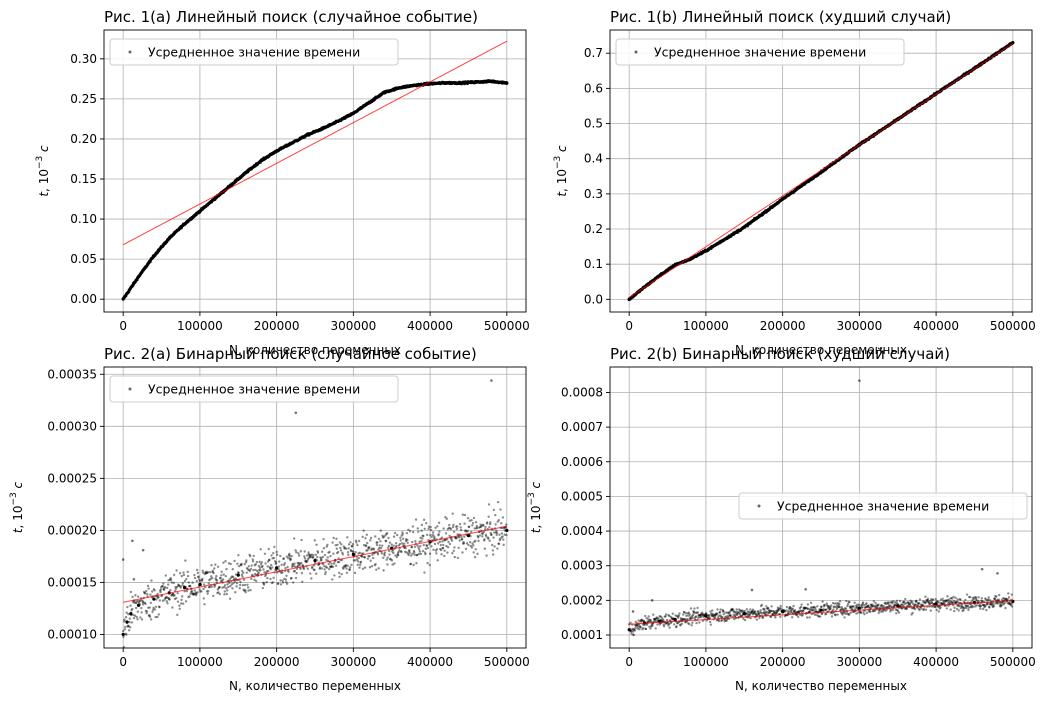 The height and width of the screenshot is (701, 1049). Describe the element at coordinates (783, 326) in the screenshot. I see `x-tick-label: 200000` at that location.